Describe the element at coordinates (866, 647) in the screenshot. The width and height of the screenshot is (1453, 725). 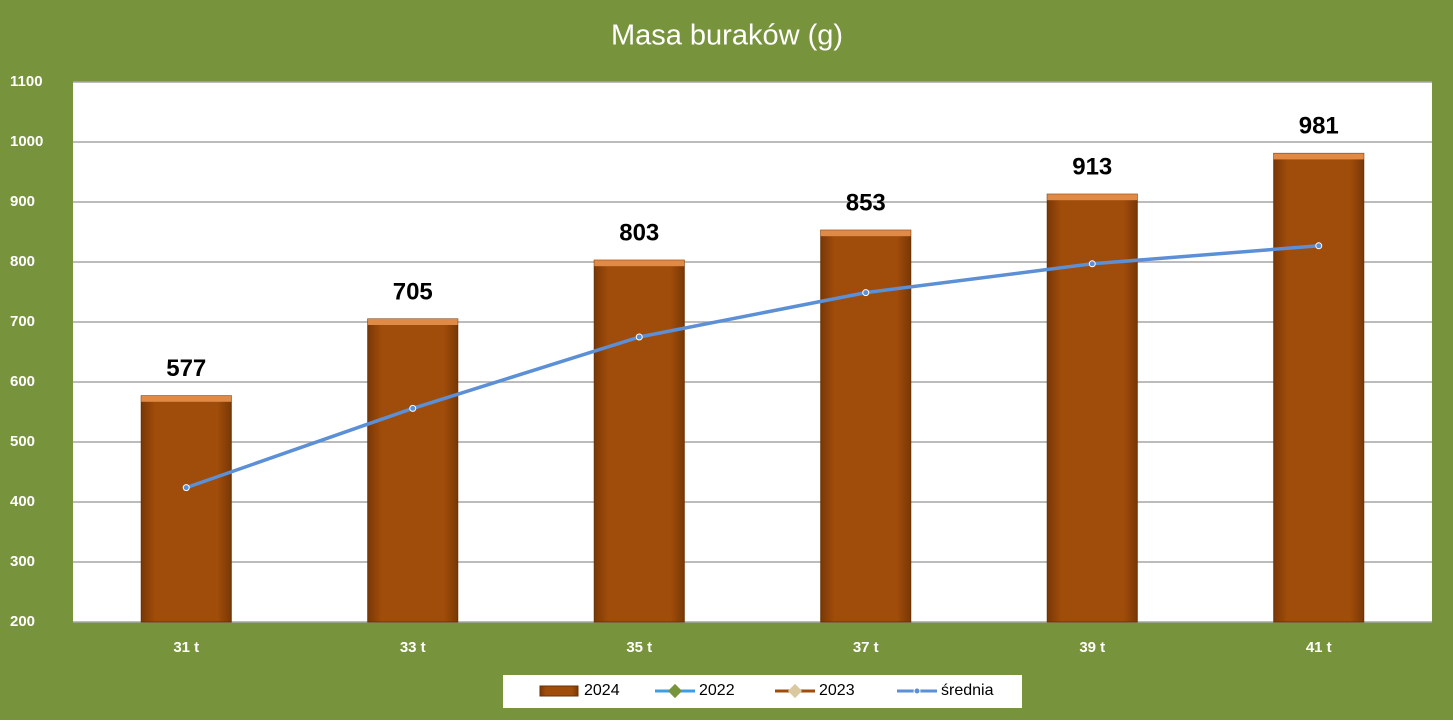
I see `x-tick-label: 37 t` at that location.